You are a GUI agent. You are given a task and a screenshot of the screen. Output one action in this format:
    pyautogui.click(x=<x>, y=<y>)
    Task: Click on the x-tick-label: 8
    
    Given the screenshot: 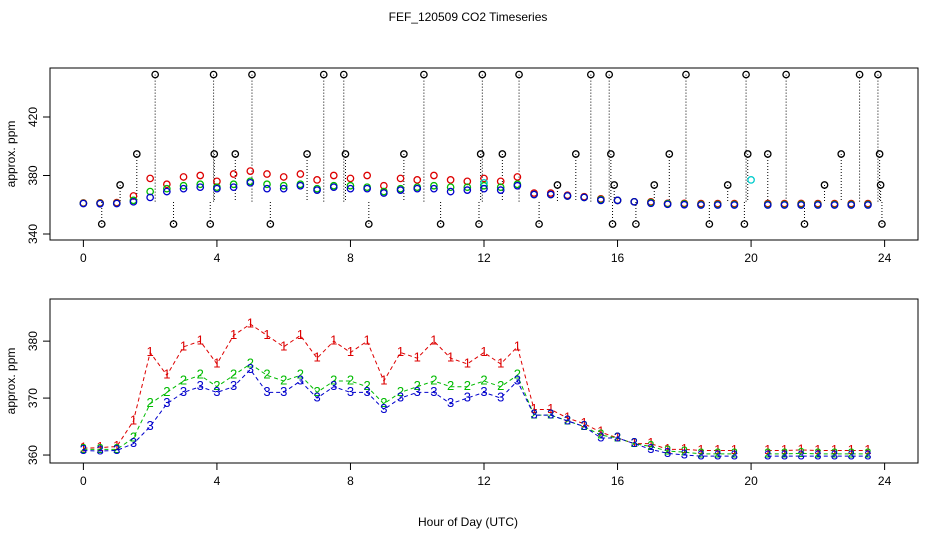 What is the action you would take?
    pyautogui.click(x=350, y=258)
    